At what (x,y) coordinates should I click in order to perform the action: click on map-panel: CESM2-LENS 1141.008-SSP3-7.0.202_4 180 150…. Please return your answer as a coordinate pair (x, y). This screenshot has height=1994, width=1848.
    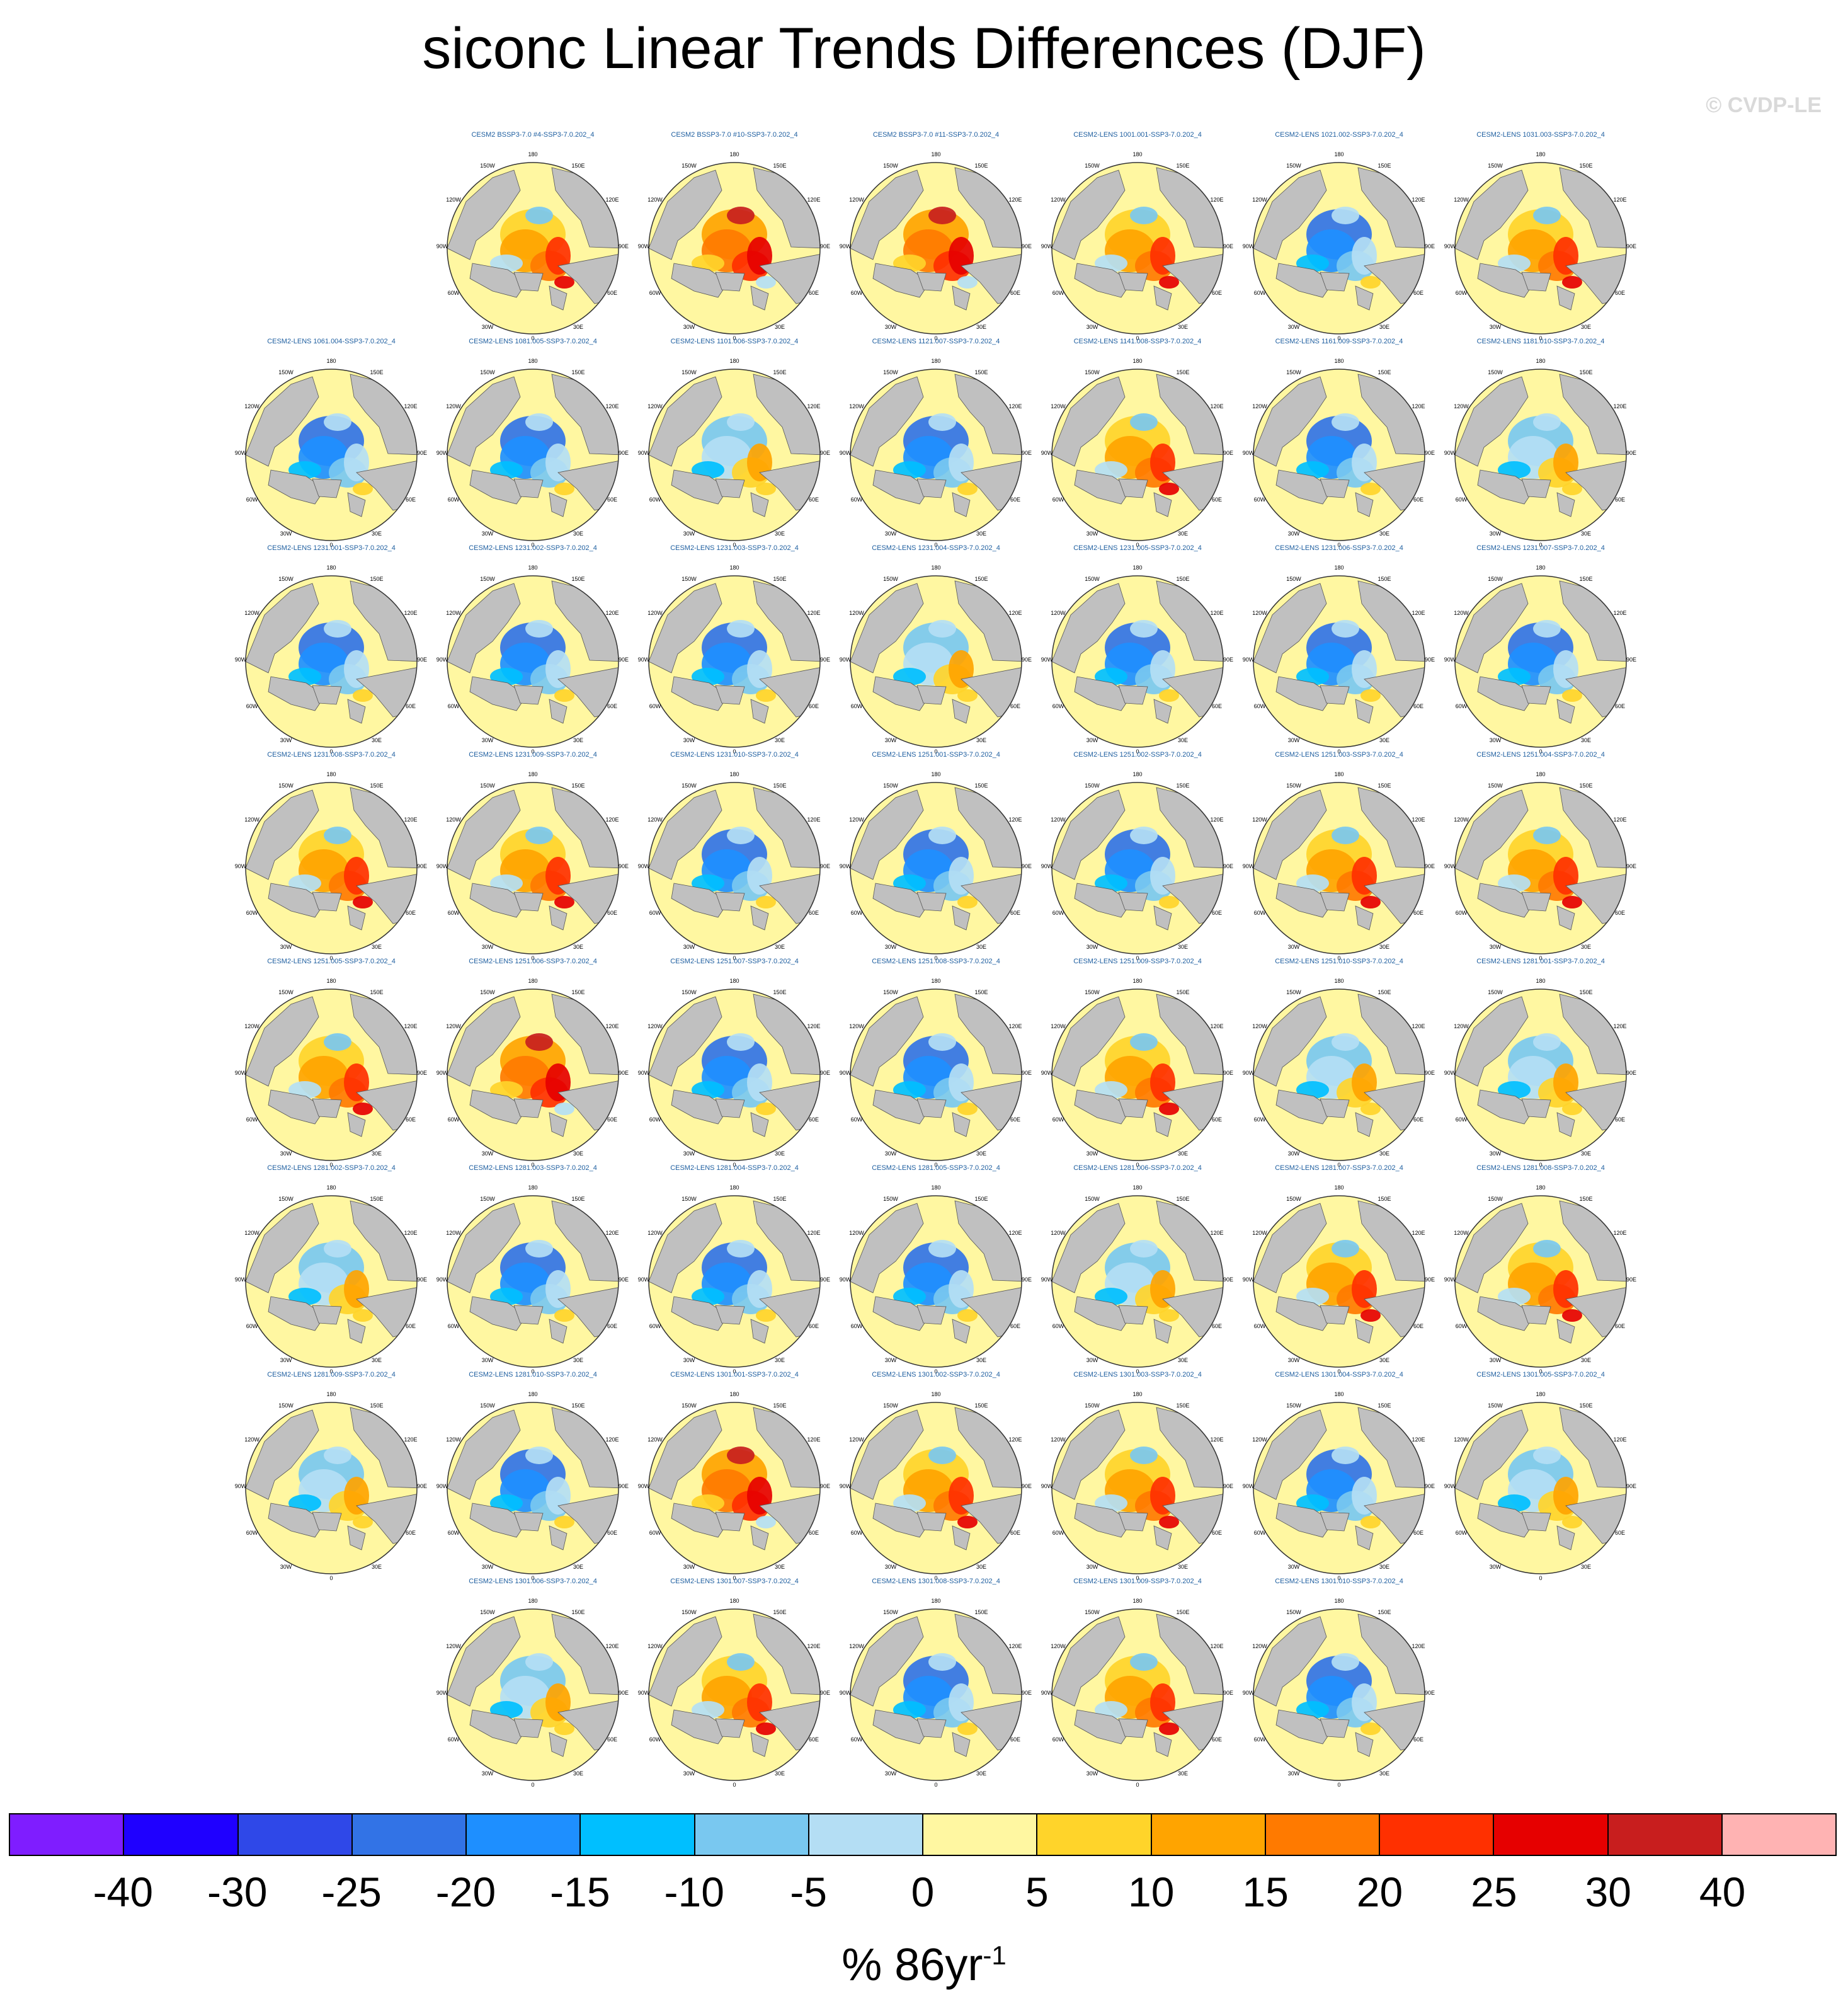
    Looking at the image, I should click on (1137, 443).